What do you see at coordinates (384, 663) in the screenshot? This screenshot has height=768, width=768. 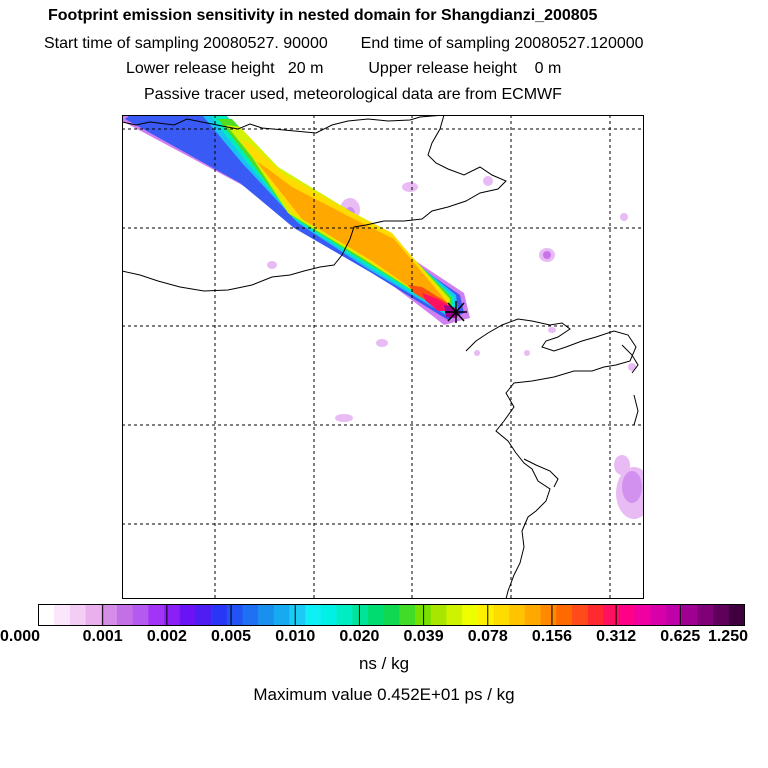 I see `units-label: ns / kg` at bounding box center [384, 663].